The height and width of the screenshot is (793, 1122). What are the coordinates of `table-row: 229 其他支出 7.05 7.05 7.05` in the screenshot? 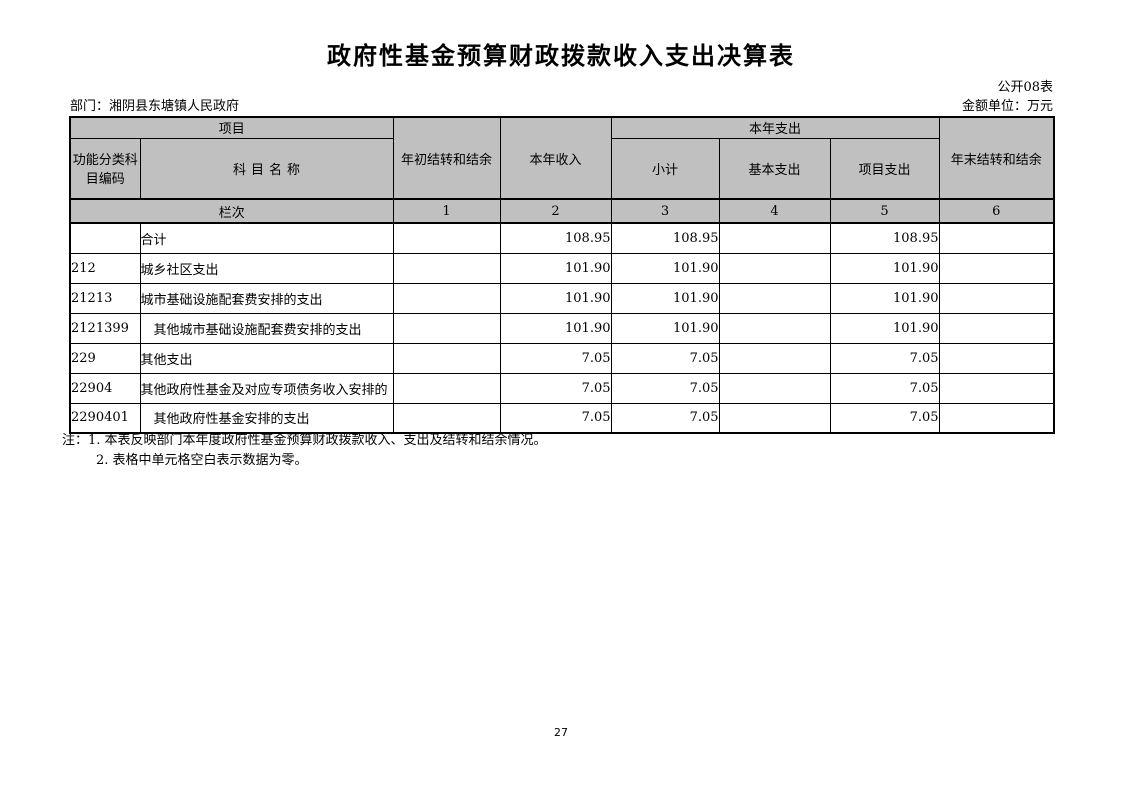 It's located at (562, 358).